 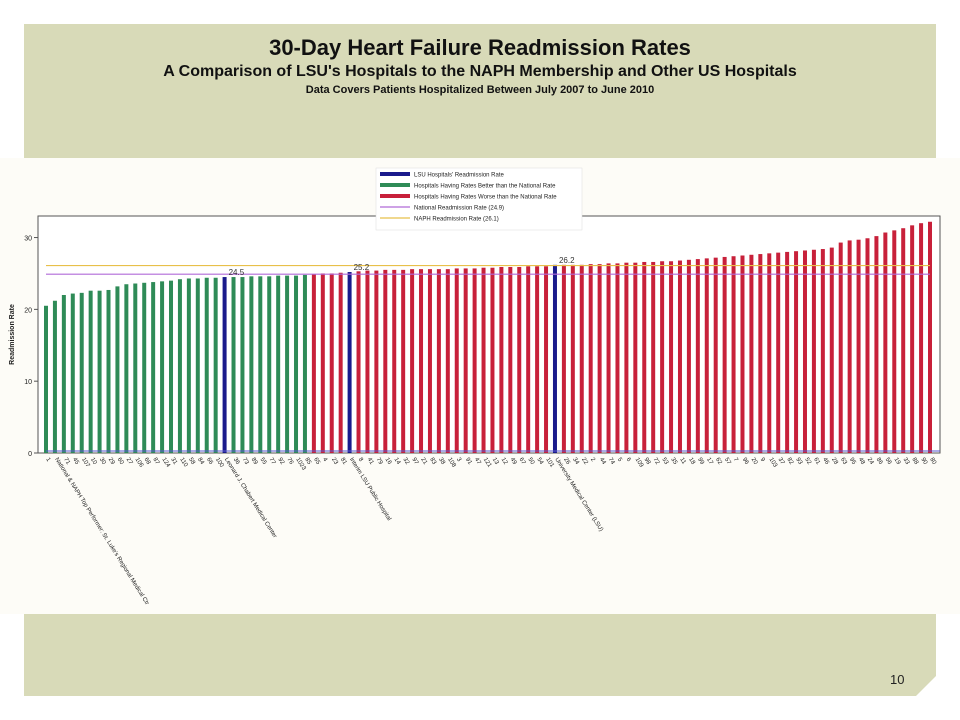 I want to click on x-tick-label: 106, so click(x=139, y=463).